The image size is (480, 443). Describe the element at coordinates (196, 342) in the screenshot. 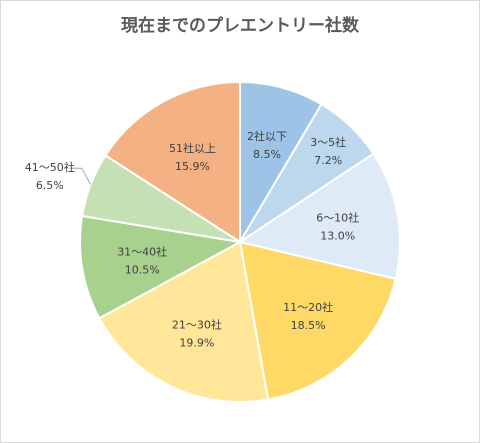

I see `value-label: 19.9%` at that location.